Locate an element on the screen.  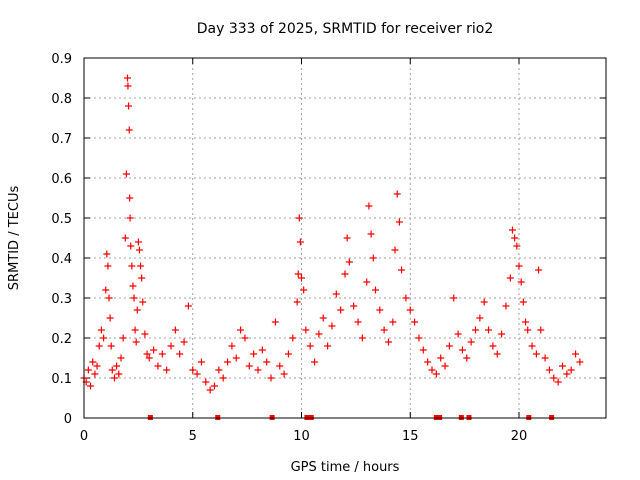
y-axis-label: SRMTID / TECUs is located at coordinates (14, 238).